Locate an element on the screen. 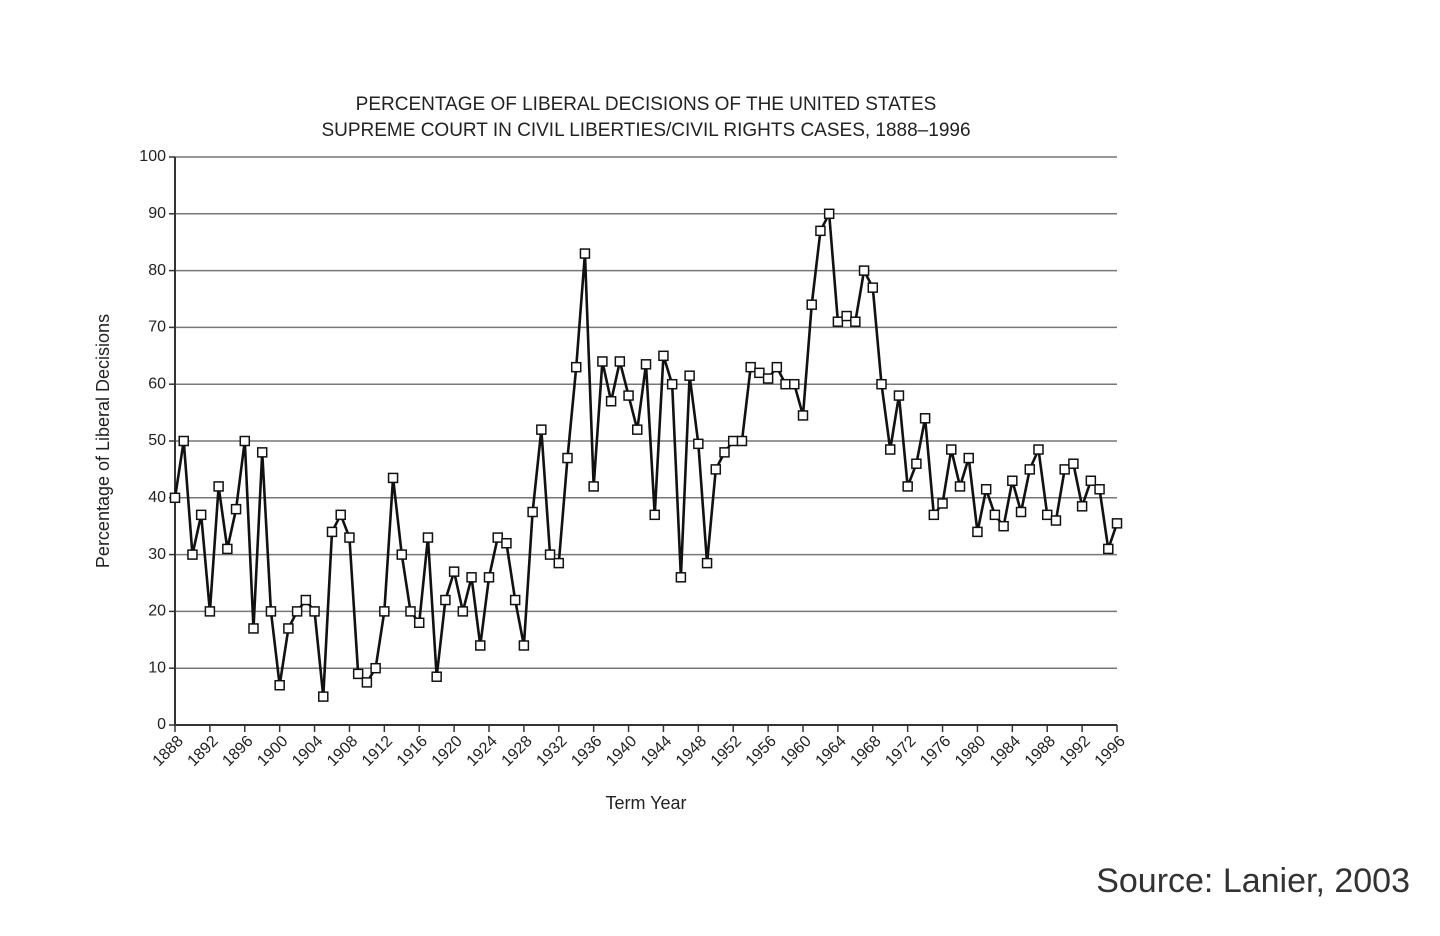 This screenshot has width=1440, height=936. y-tick-label: 0 is located at coordinates (161, 724).